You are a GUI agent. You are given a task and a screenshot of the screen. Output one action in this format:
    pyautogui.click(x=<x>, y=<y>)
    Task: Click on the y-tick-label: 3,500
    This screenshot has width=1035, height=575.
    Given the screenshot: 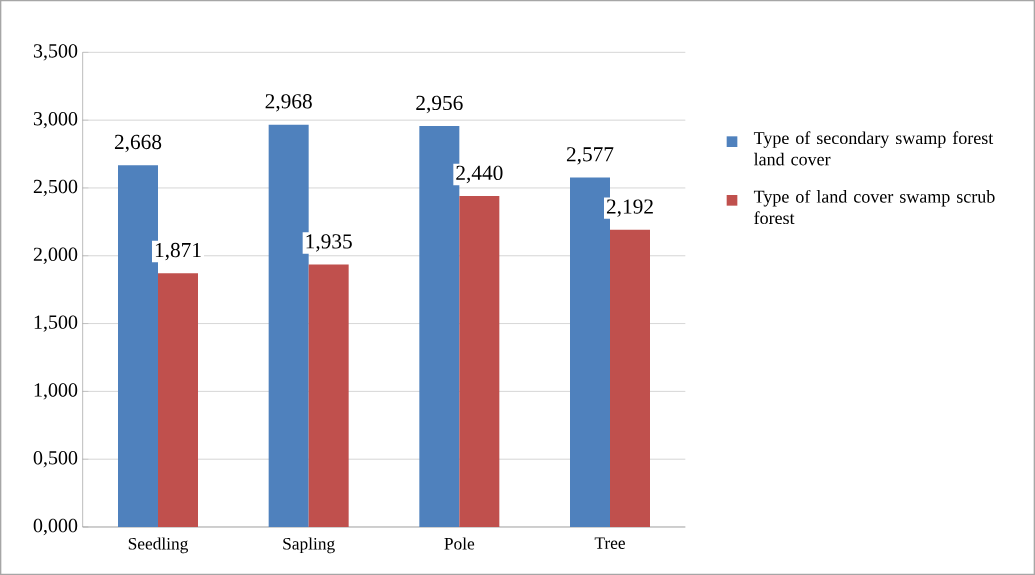 What is the action you would take?
    pyautogui.click(x=55, y=52)
    